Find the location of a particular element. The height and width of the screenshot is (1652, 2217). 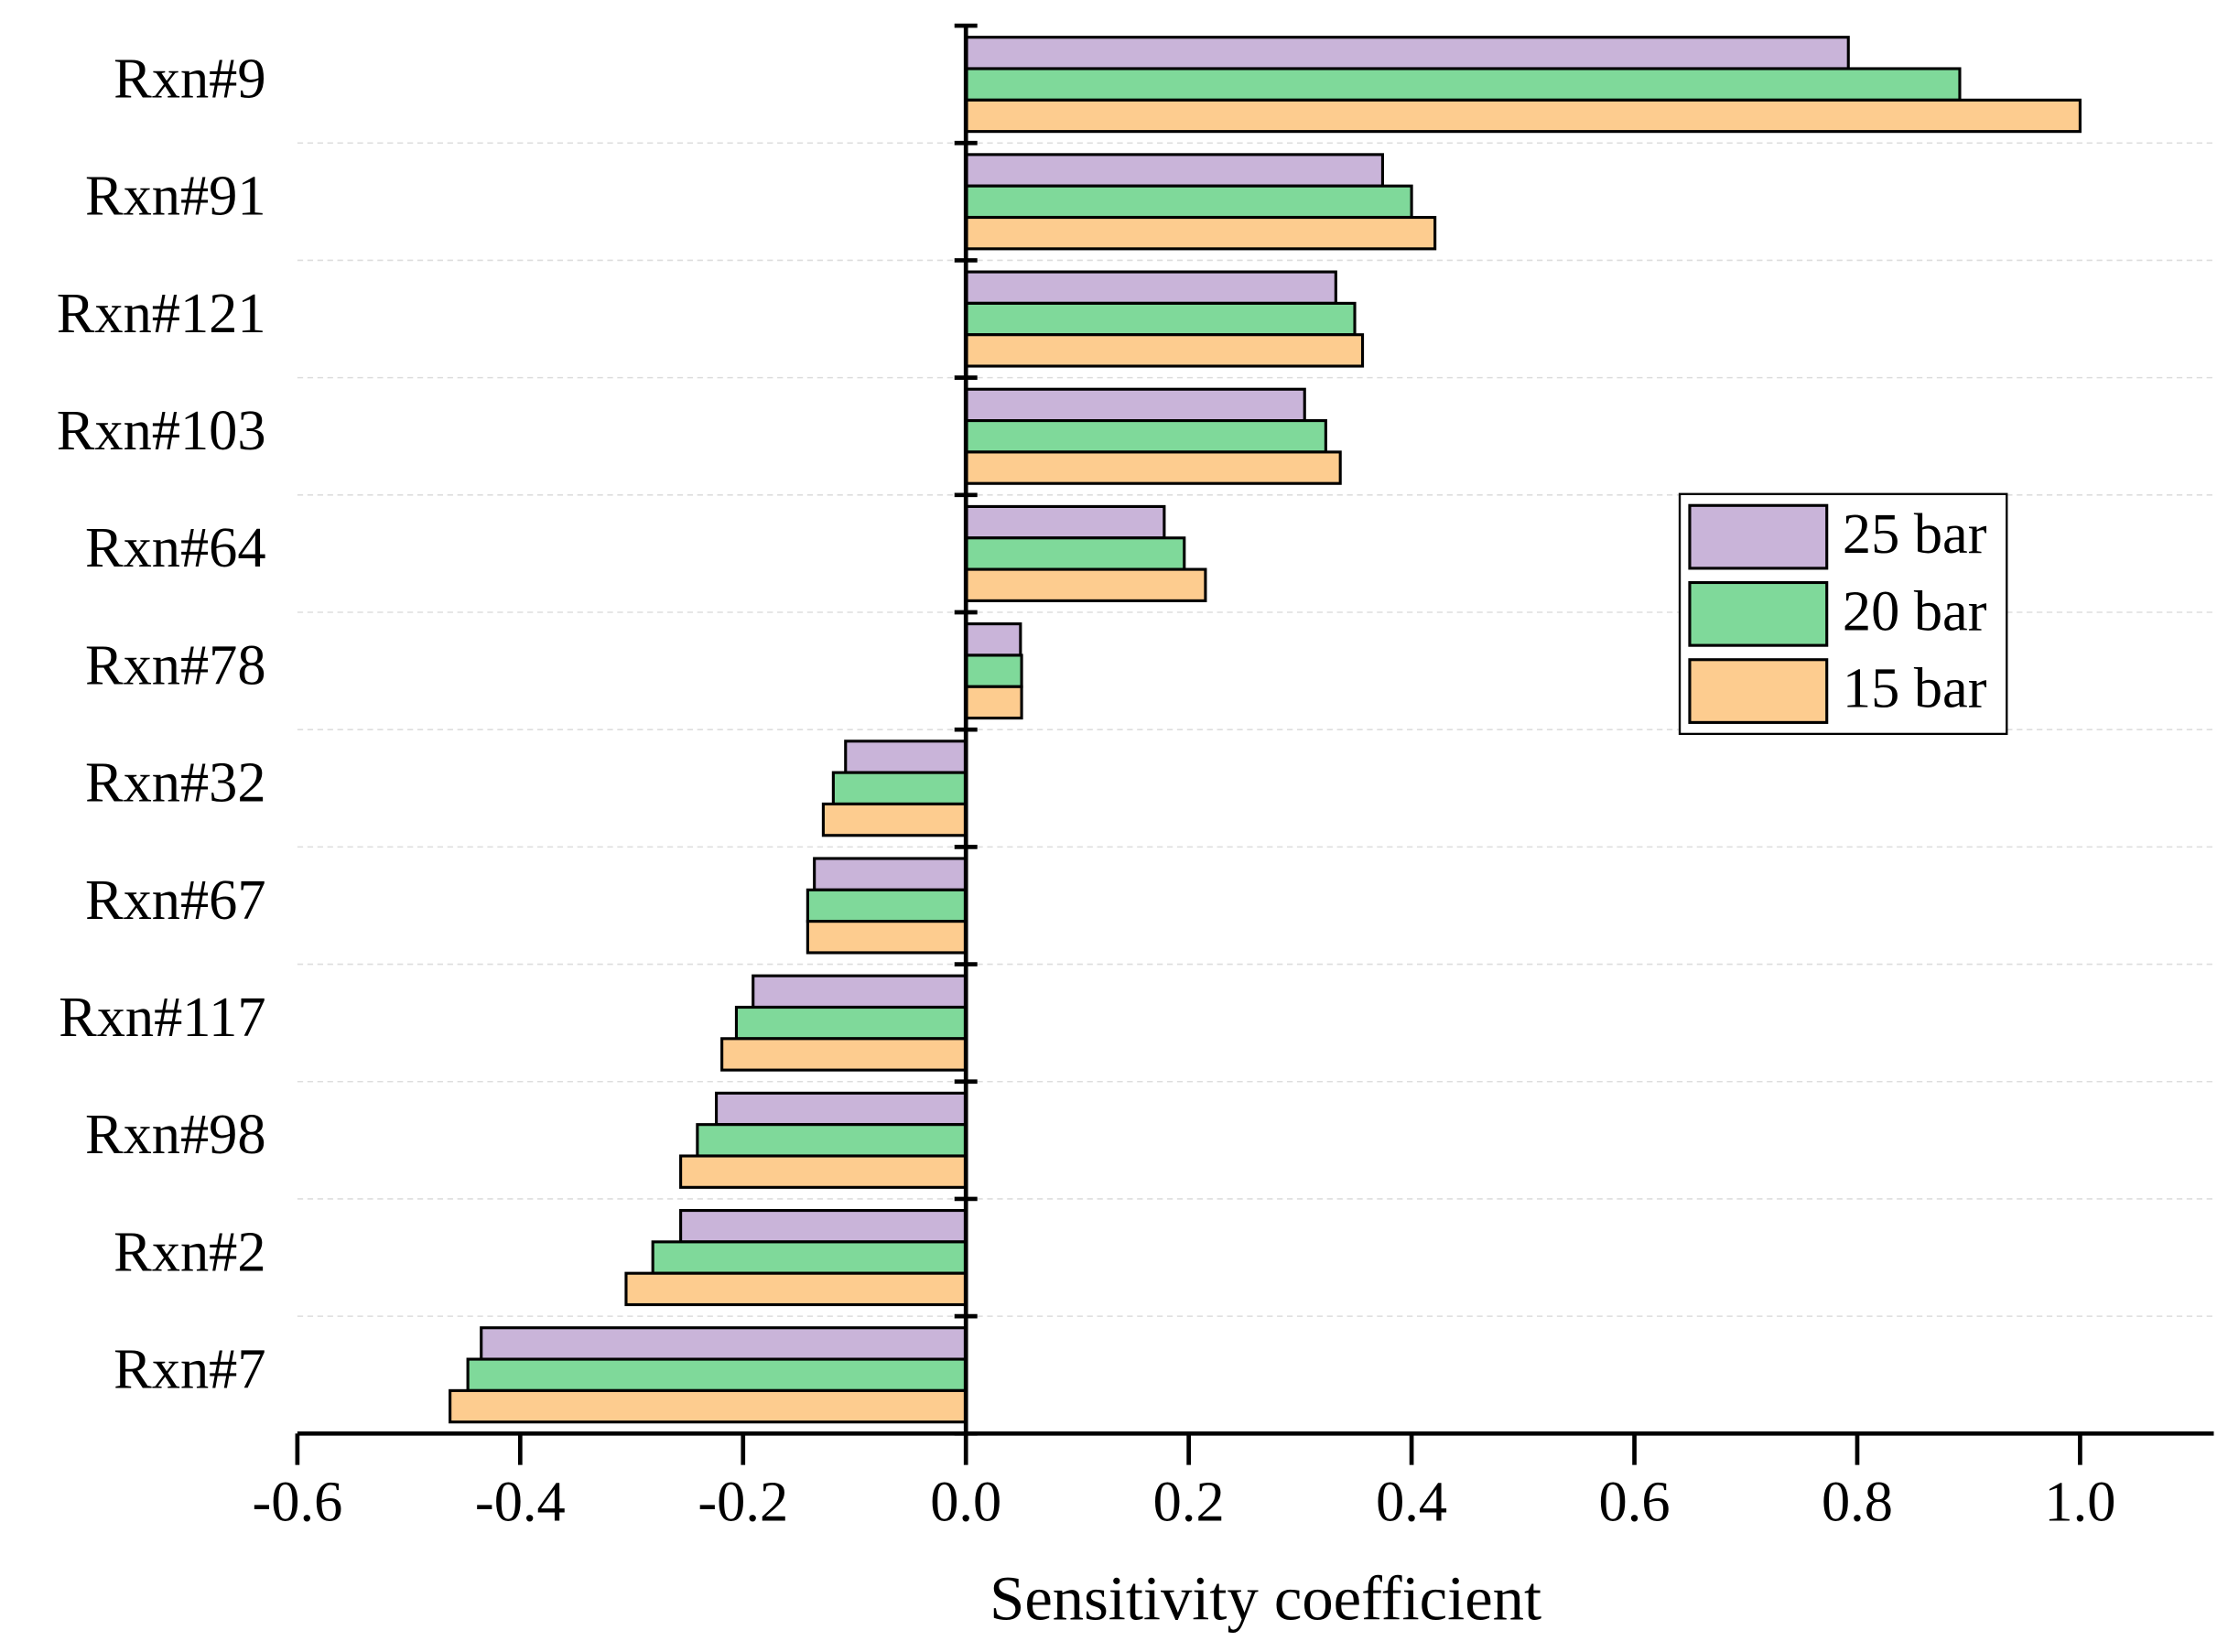

y-tick-label: Rxn#103 is located at coordinates (161, 430).